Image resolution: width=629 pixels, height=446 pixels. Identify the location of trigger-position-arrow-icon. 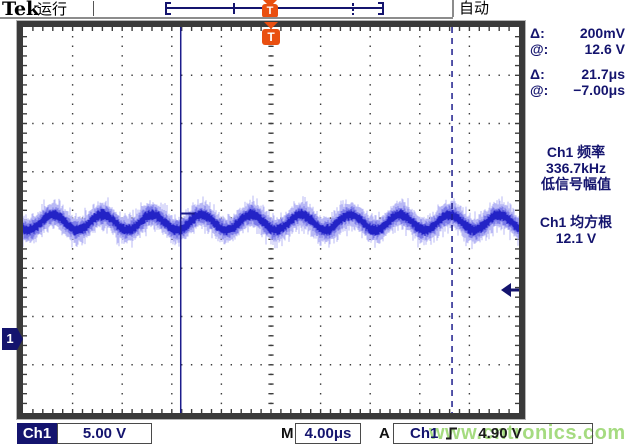
(270, 3).